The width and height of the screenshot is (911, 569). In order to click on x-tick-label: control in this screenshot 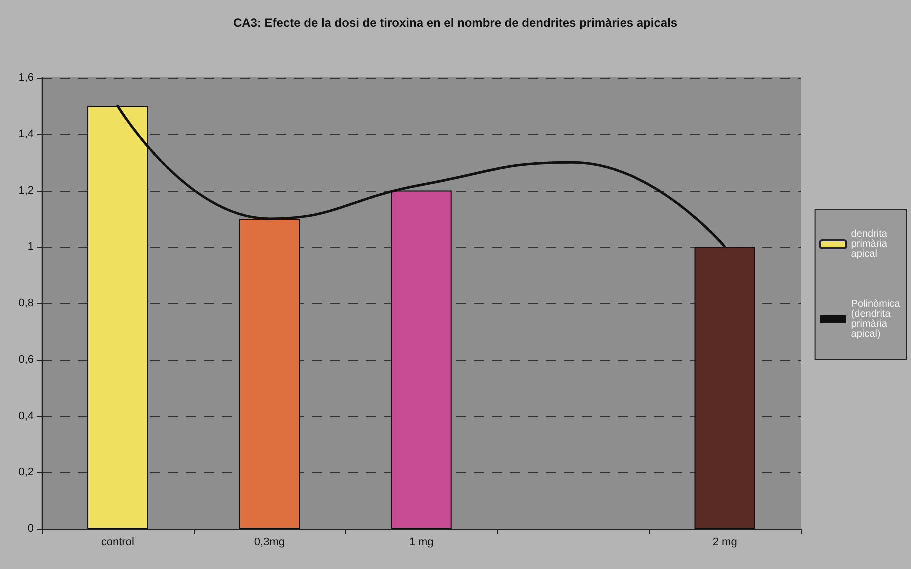, I will do `click(117, 542)`.